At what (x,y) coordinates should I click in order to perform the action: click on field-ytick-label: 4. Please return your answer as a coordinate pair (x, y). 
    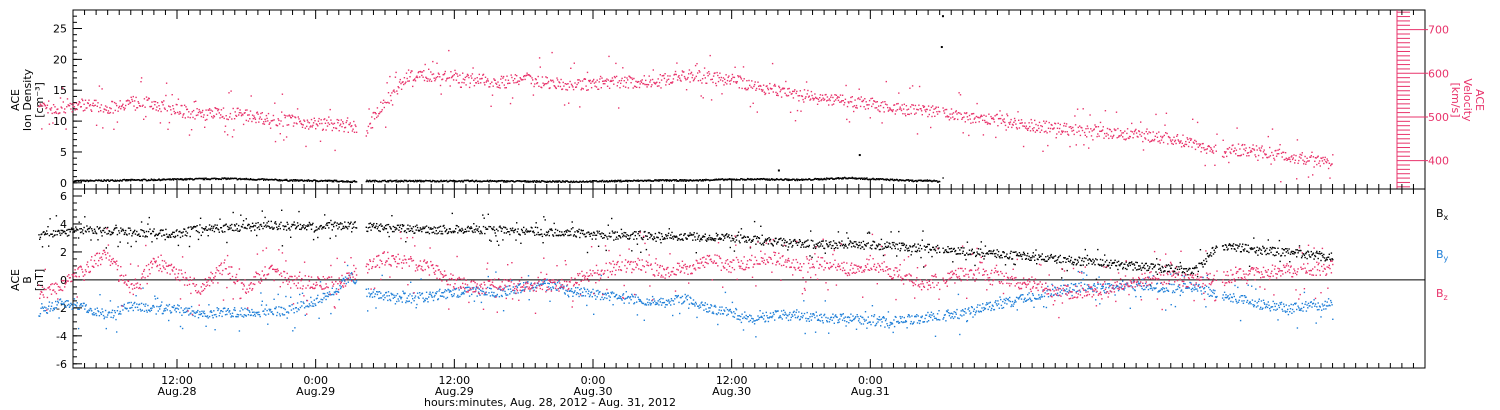
    Looking at the image, I should click on (63, 224).